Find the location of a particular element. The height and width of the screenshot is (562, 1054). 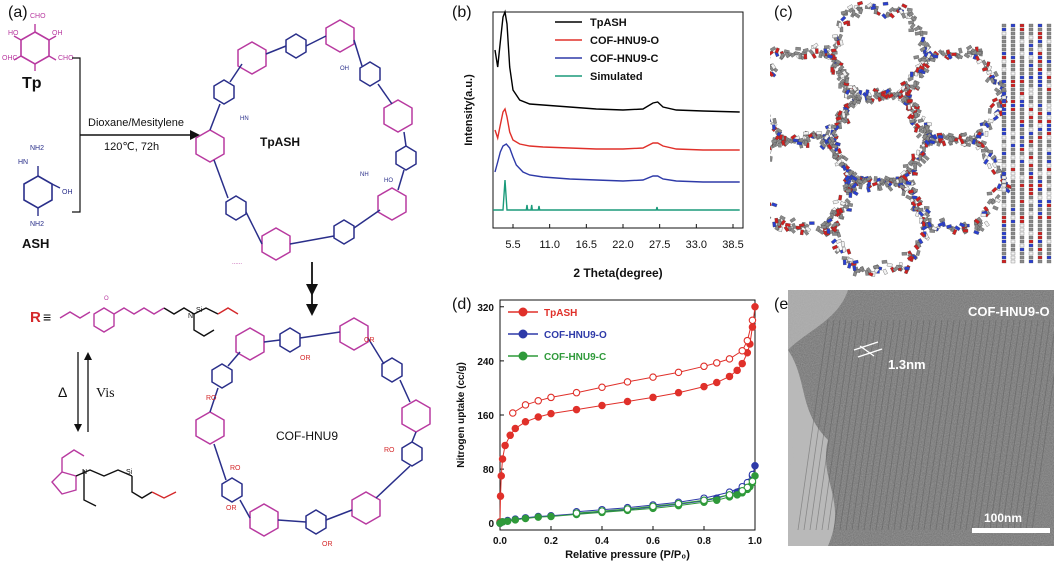

tpash-adsorption-point is located at coordinates (729, 376).